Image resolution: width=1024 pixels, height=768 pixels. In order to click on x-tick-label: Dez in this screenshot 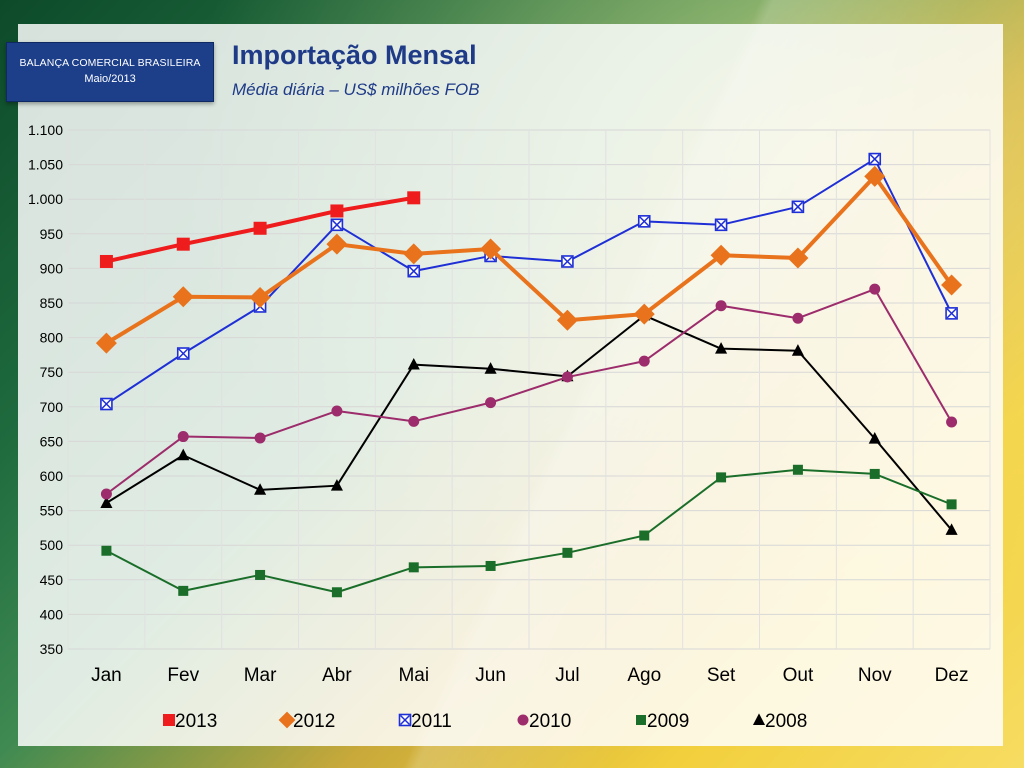, I will do `click(952, 675)`.